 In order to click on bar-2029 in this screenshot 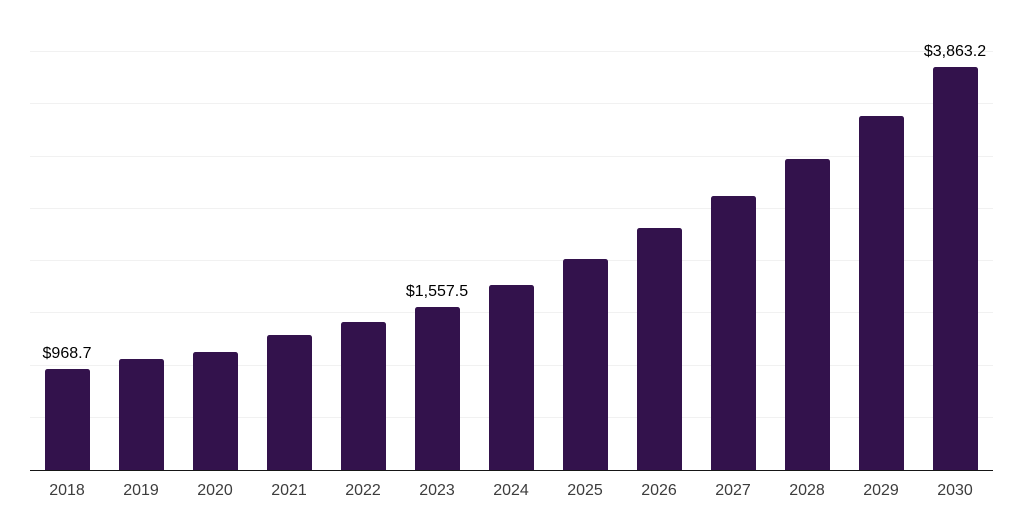, I will do `click(881, 292)`.